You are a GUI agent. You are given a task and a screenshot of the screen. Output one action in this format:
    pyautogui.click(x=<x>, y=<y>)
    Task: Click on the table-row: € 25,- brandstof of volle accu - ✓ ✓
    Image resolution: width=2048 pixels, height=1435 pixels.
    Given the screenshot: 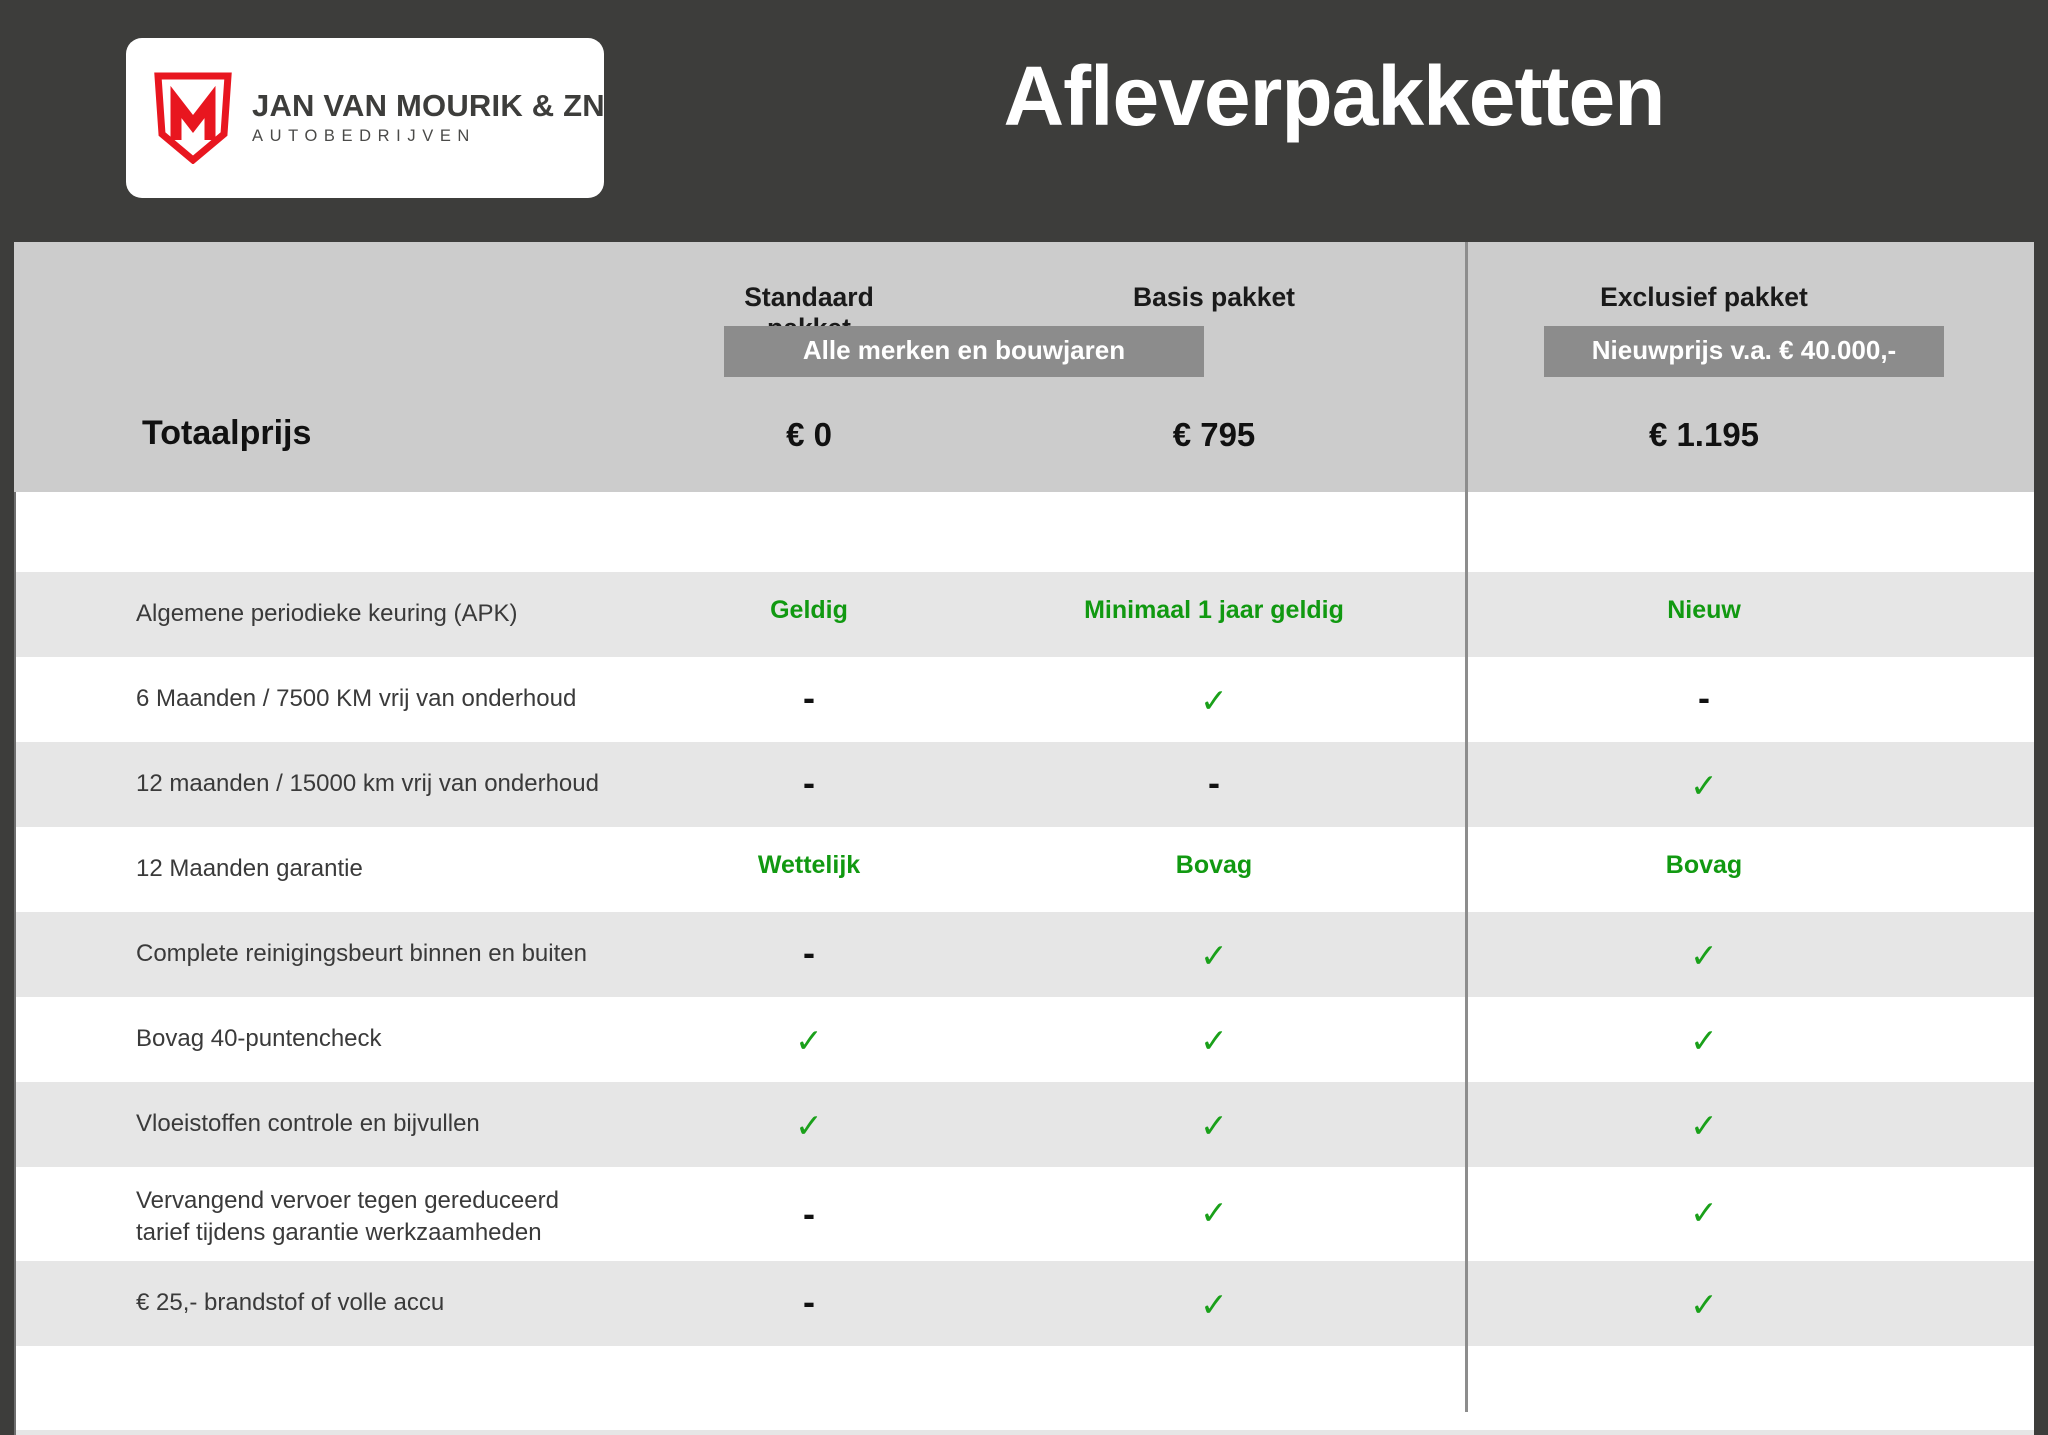 What is the action you would take?
    pyautogui.click(x=1024, y=1303)
    